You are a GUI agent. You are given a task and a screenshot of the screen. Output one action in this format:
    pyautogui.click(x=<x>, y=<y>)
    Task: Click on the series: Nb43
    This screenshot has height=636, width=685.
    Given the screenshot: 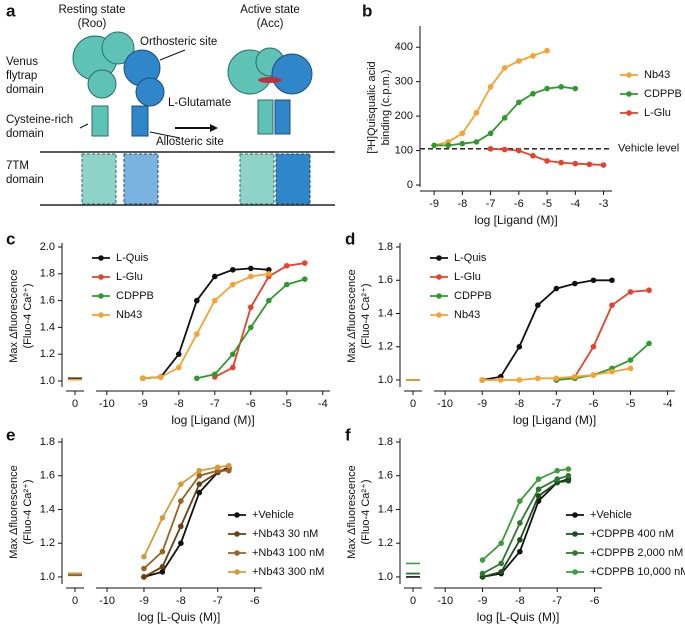 What is the action you would take?
    pyautogui.click(x=520, y=346)
    